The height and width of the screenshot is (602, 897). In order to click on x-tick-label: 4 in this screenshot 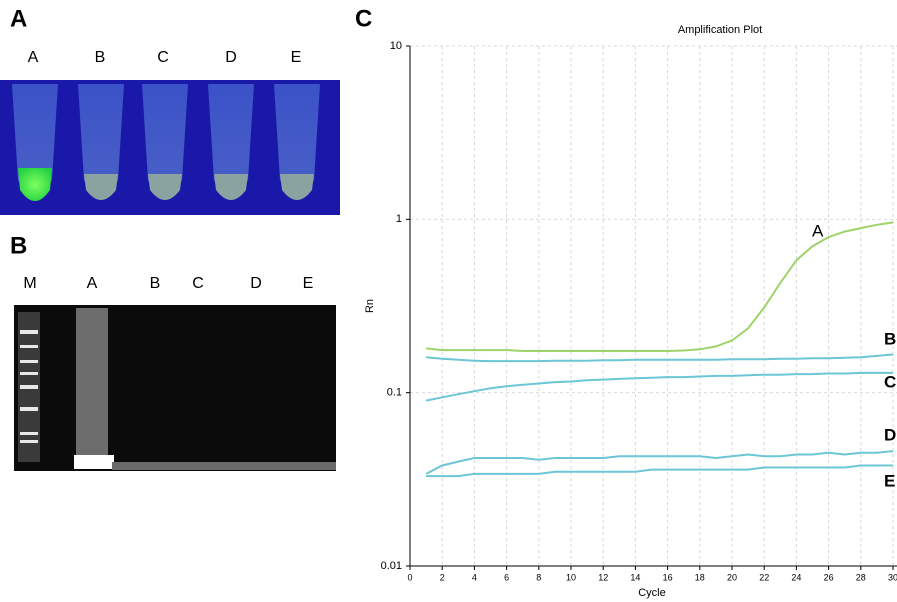, I will do `click(474, 577)`.